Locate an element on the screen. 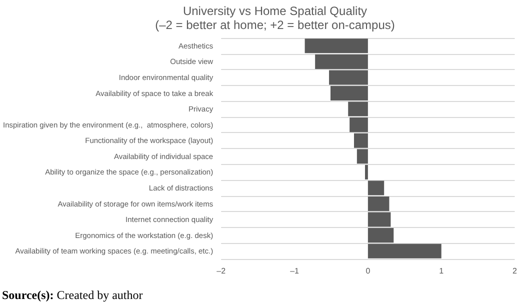 Image resolution: width=520 pixels, height=305 pixels. chart-subtitle: (–2 = better at home; +2 = better on-campus) is located at coordinates (275, 25).